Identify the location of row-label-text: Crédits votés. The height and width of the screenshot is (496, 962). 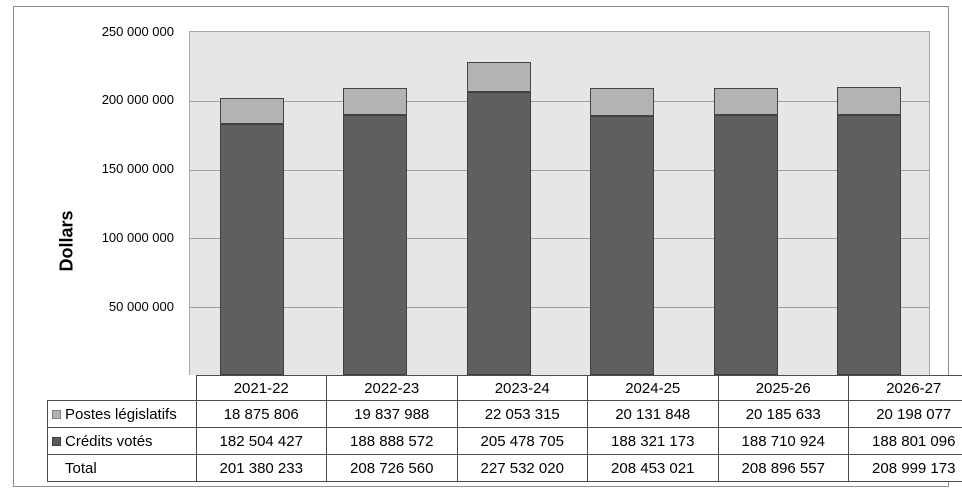
(109, 441).